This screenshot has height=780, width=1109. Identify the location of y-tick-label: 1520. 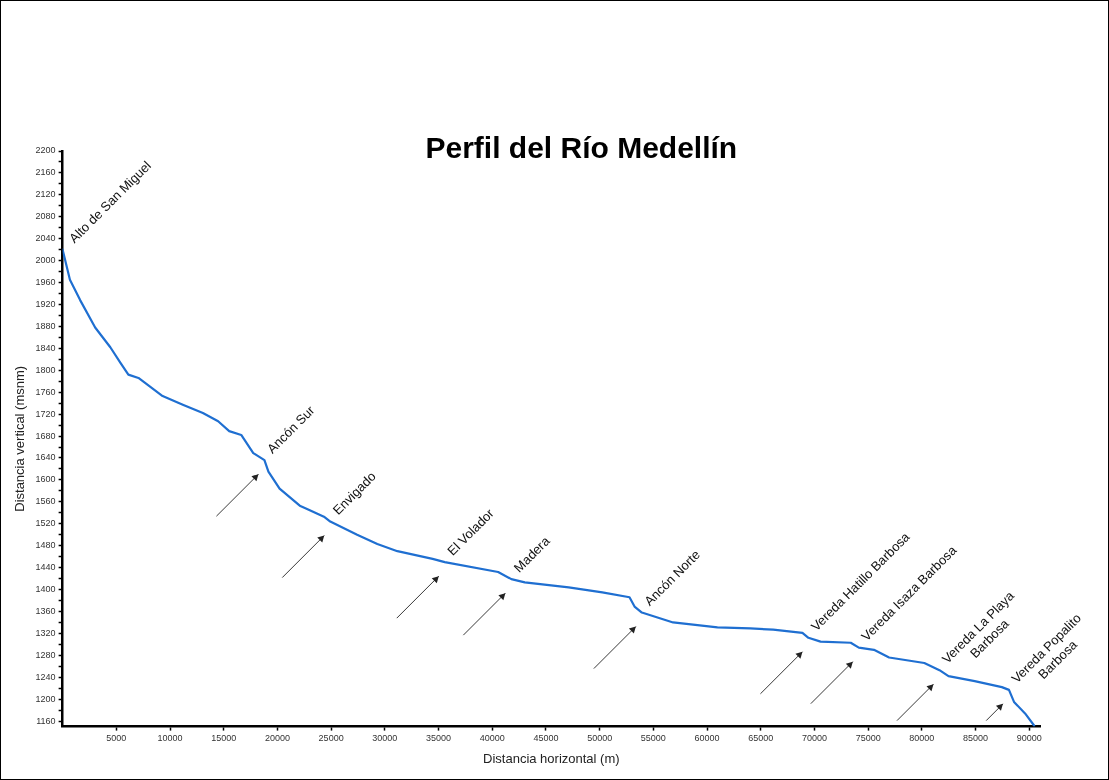
(45, 523).